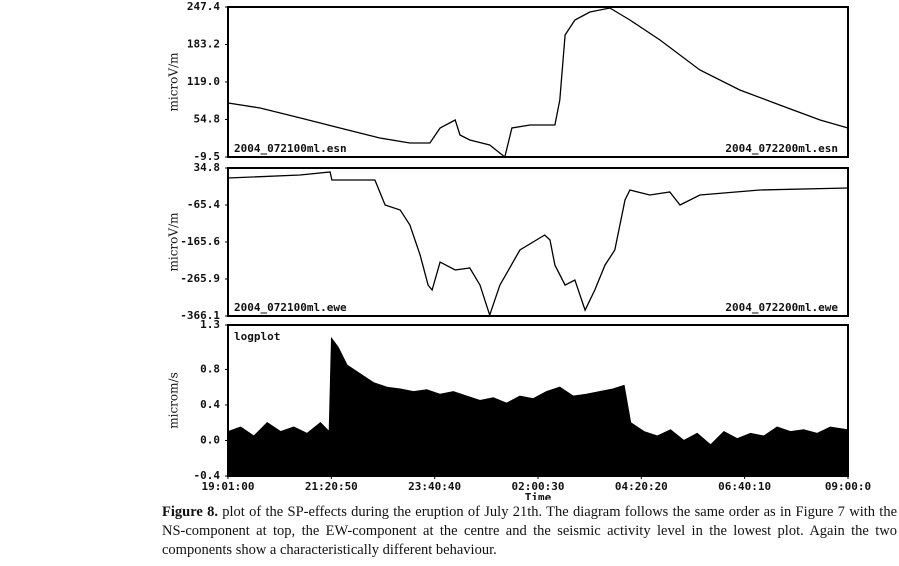 This screenshot has height=566, width=899. What do you see at coordinates (538, 495) in the screenshot?
I see `x-axis-label: Time` at bounding box center [538, 495].